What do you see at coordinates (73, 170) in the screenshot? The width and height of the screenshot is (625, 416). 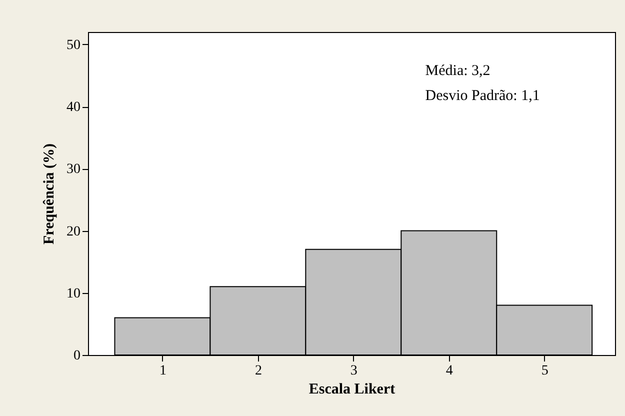 I see `y-tick-label: 30` at bounding box center [73, 170].